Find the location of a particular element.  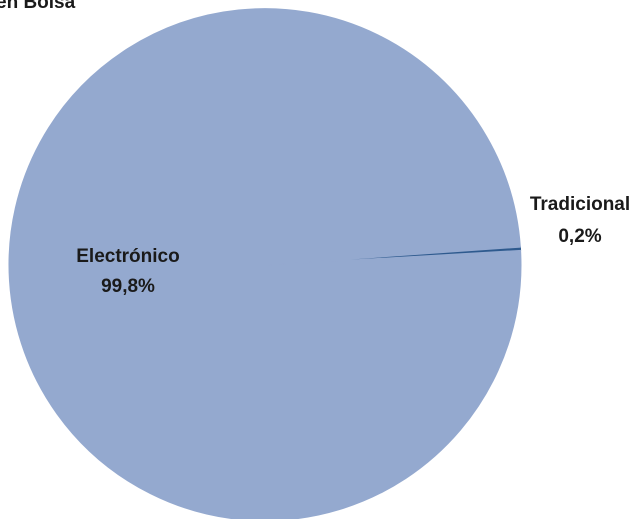

slice-label-electronico: Electrónico is located at coordinates (127, 256).